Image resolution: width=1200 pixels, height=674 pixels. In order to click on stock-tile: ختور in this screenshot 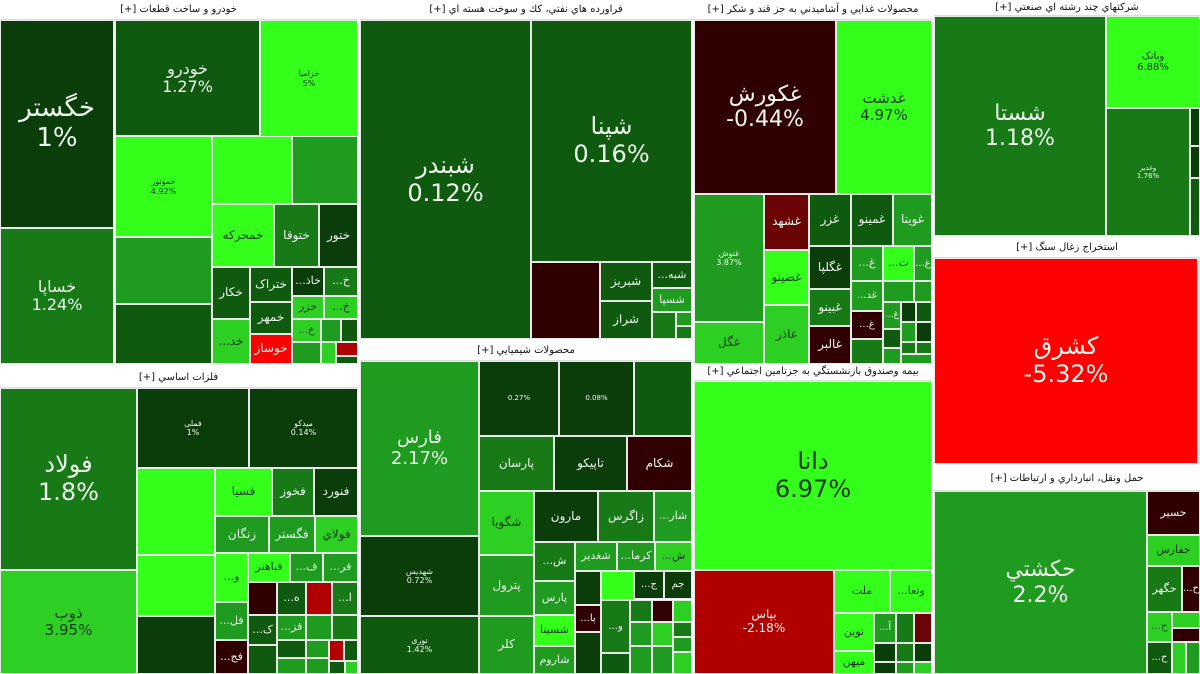, I will do `click(338, 235)`.